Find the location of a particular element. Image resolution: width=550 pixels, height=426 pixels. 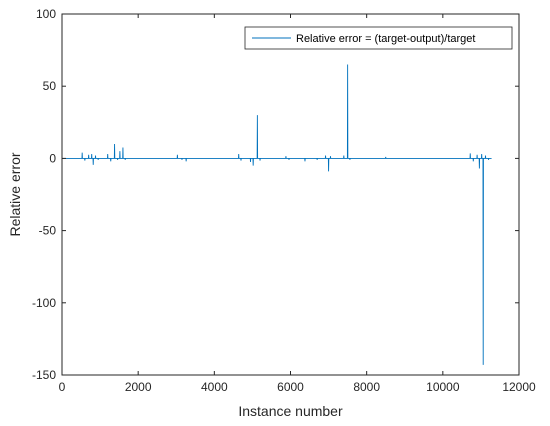

y-tick-label: 100 is located at coordinates (46, 14).